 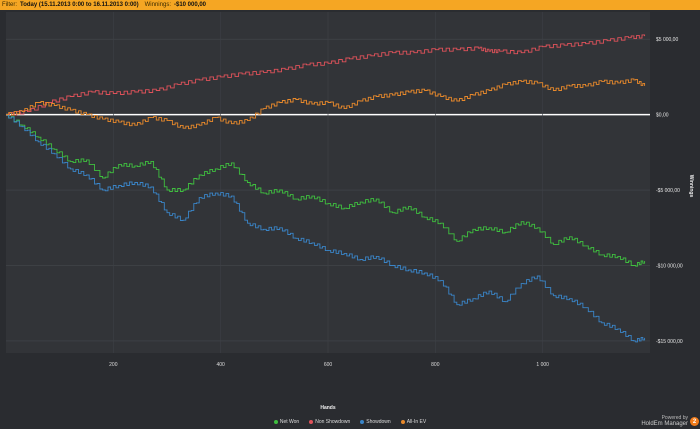 I want to click on series-line-all-in-ev, so click(x=326, y=104).